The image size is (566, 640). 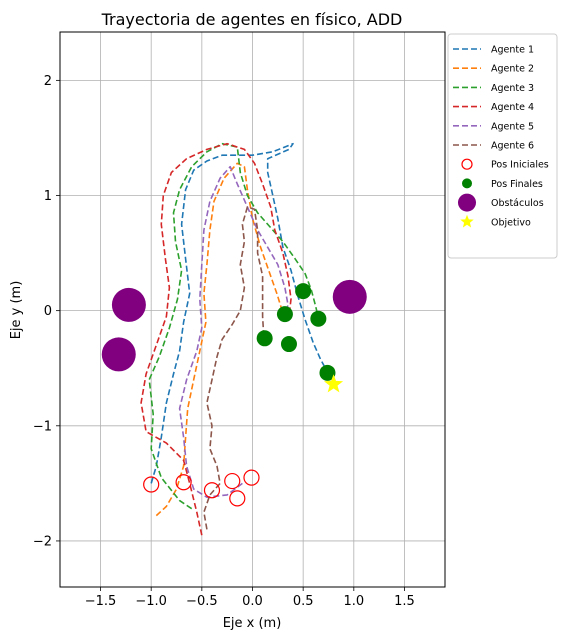 I want to click on y-tick-label: 1, so click(x=48, y=196).